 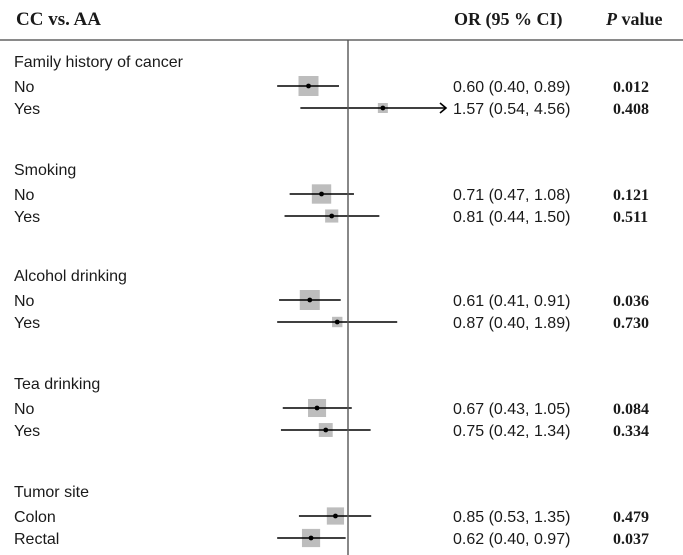 I want to click on group-header: Tumor site, so click(x=51, y=492).